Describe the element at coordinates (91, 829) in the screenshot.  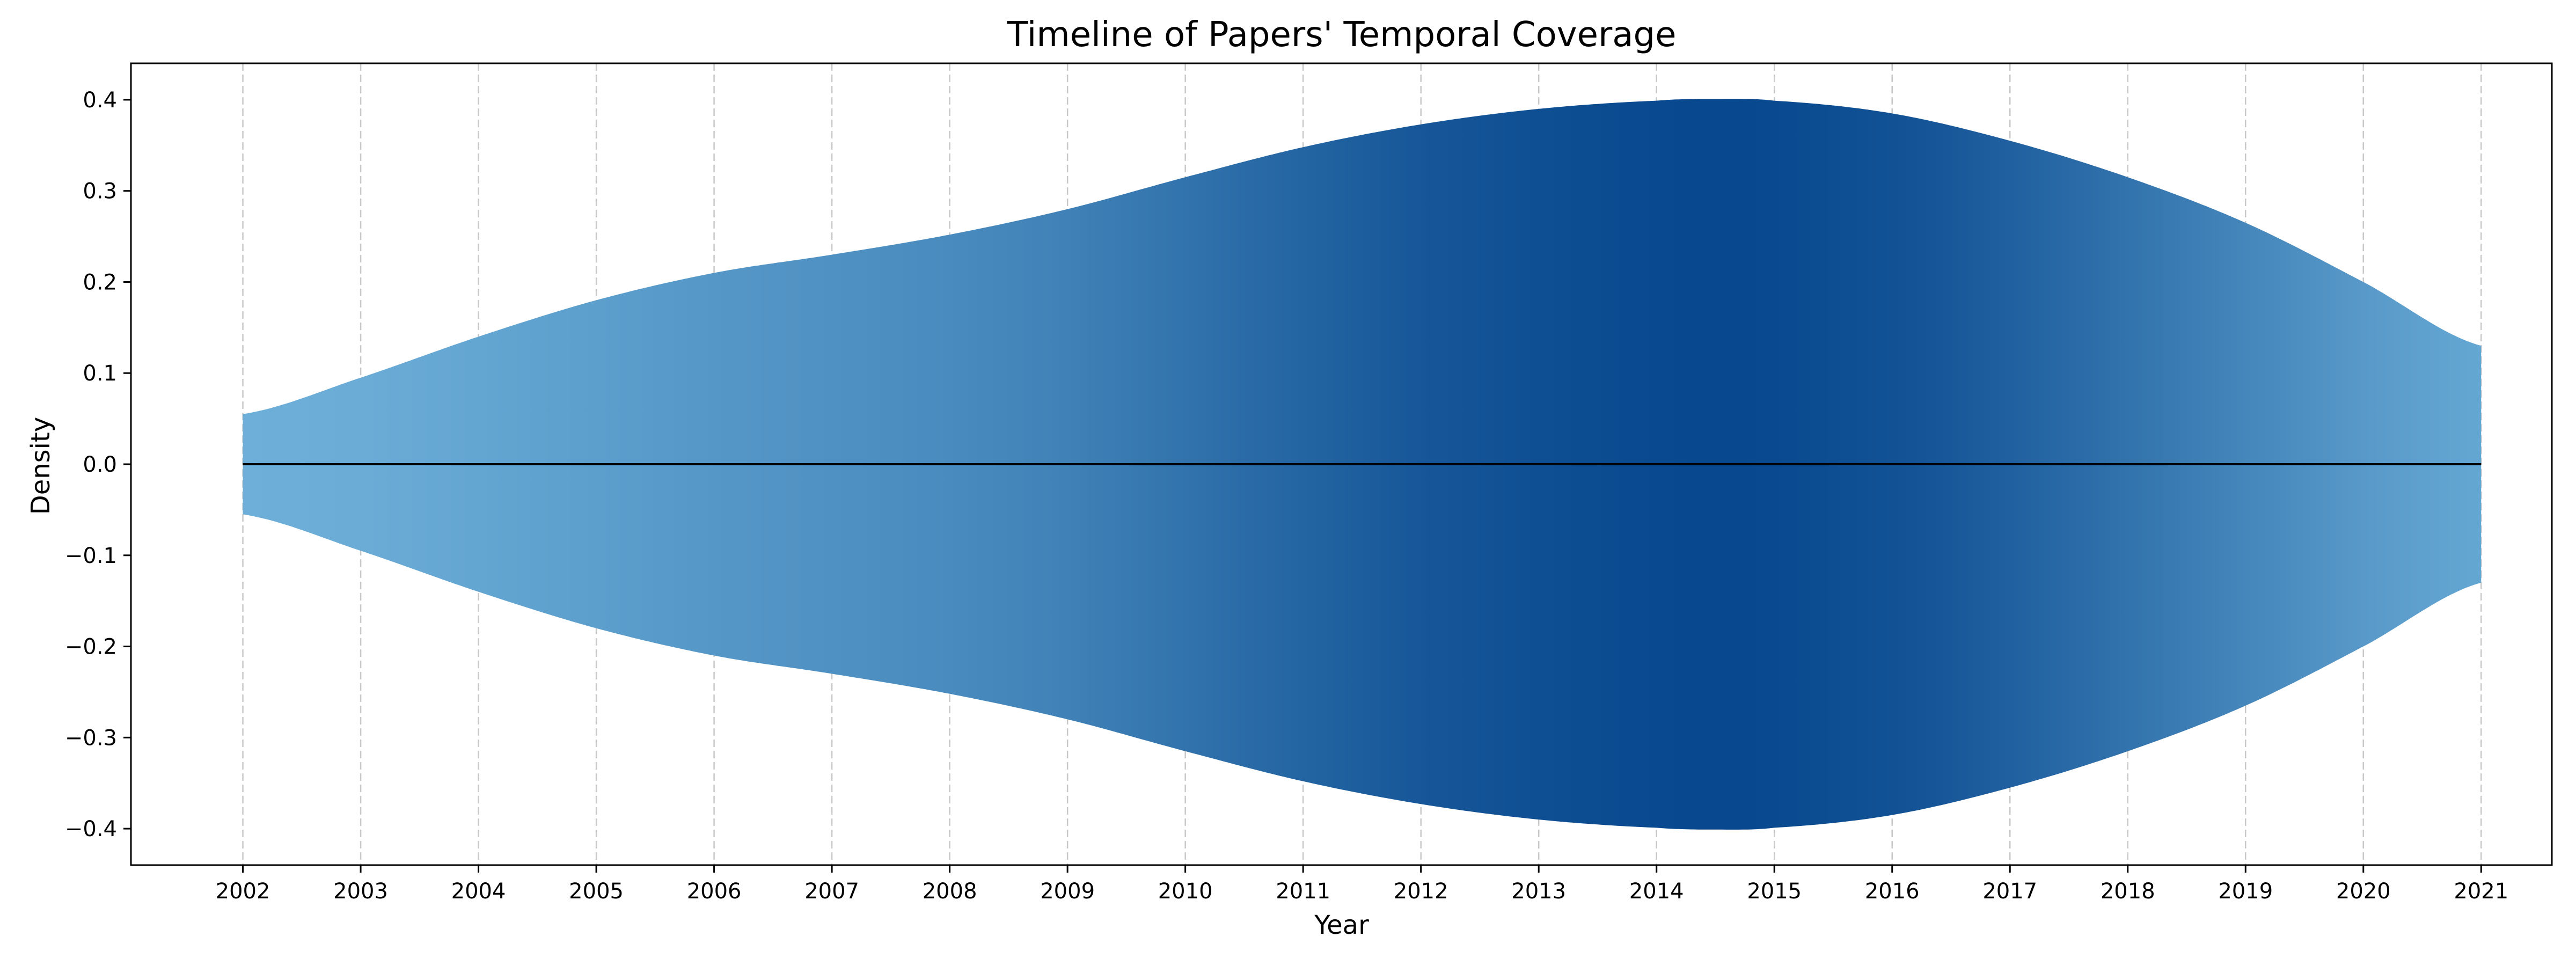
I see `y-tick-label: −0.4` at that location.